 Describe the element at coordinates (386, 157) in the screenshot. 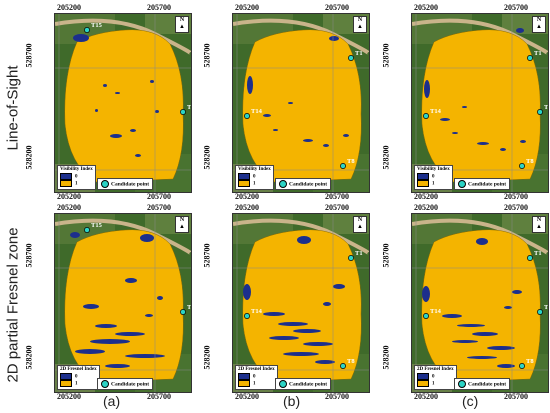

I see `y-tick-label: 528200` at that location.